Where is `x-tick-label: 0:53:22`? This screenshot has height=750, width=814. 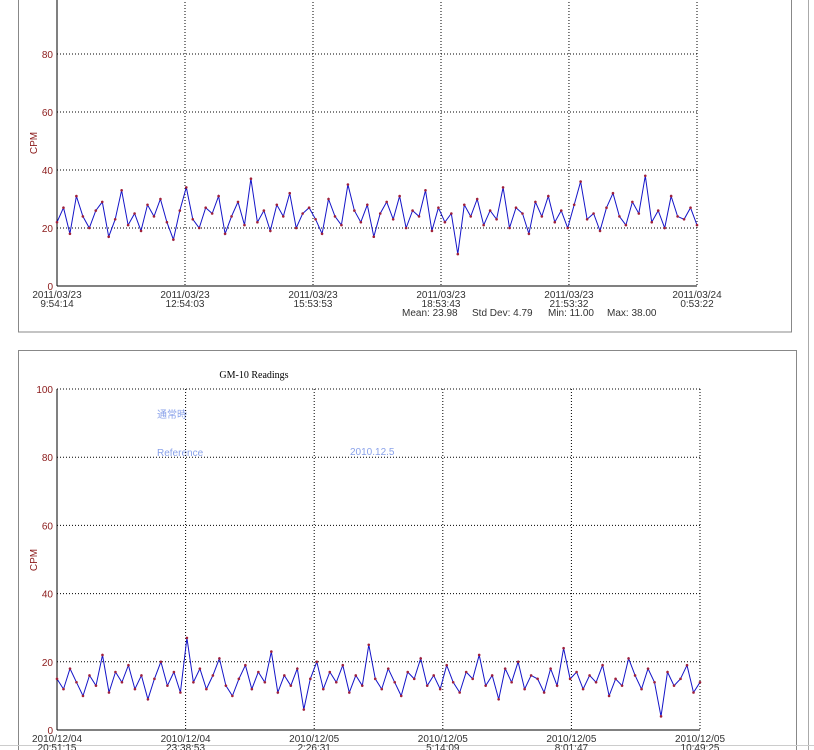
x-tick-label: 0:53:22 is located at coordinates (697, 304).